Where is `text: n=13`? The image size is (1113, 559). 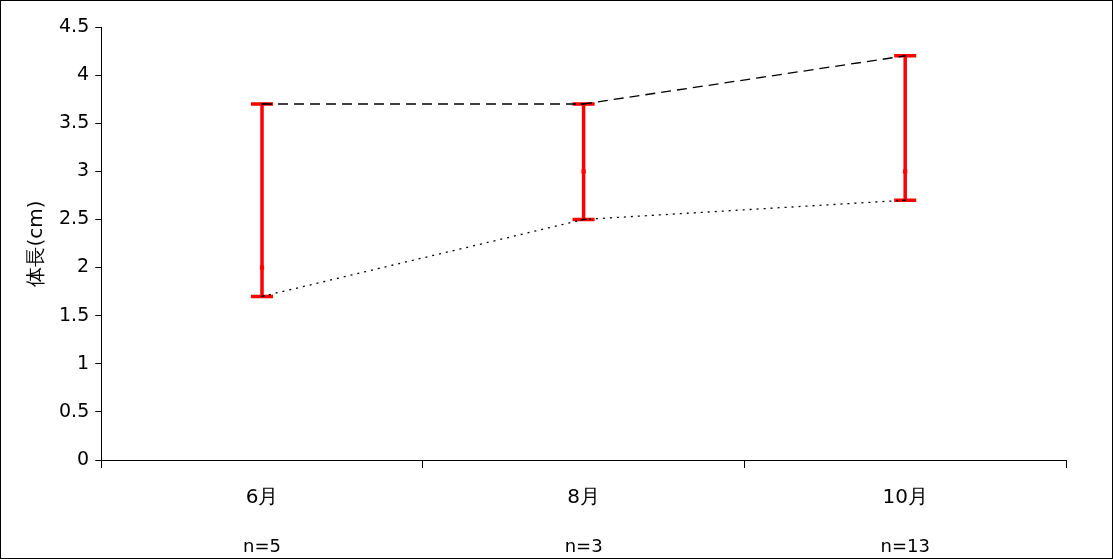
text: n=13 is located at coordinates (905, 545).